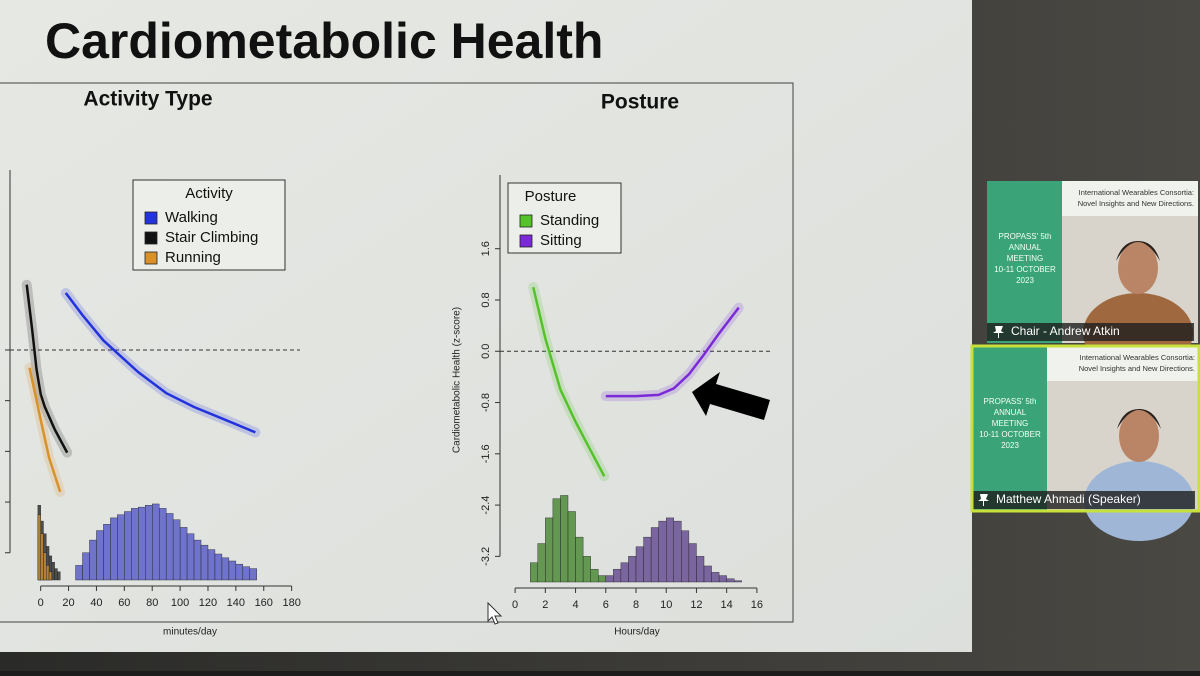 The width and height of the screenshot is (1200, 676). Describe the element at coordinates (1139, 419) in the screenshot. I see `person-hair` at that location.